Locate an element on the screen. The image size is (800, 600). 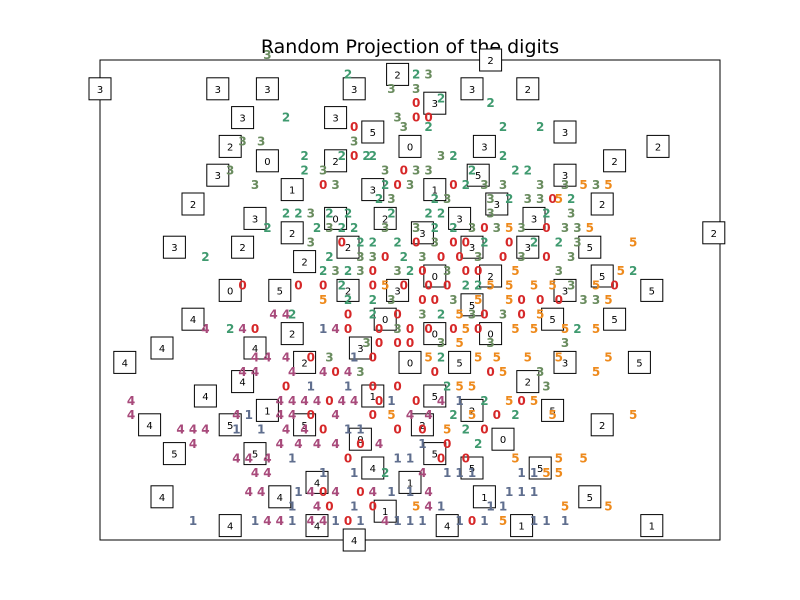
thumbnail-digit: 1 is located at coordinates (521, 527).